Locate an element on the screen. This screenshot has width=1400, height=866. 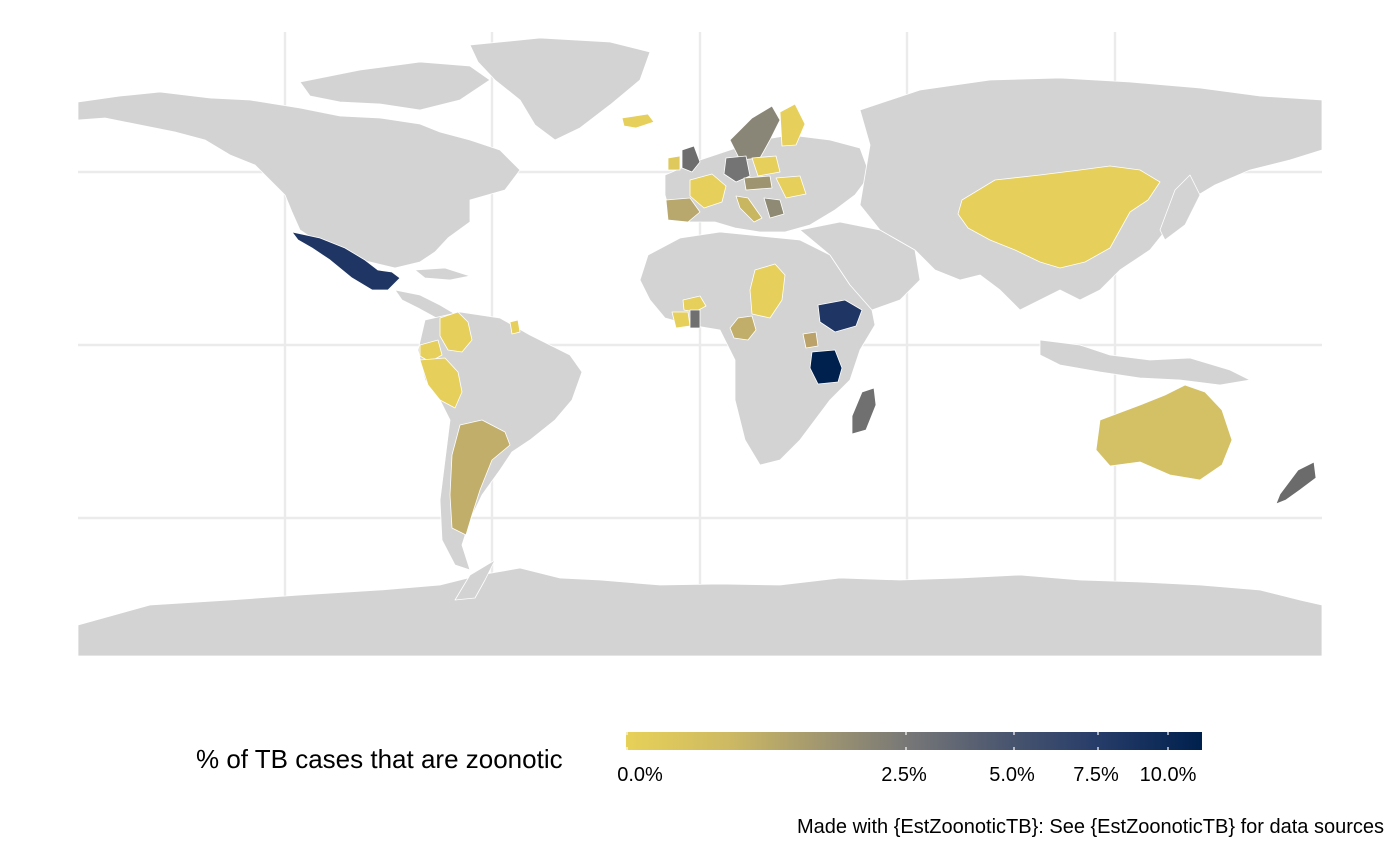
region-madagascar is located at coordinates (864, 411).